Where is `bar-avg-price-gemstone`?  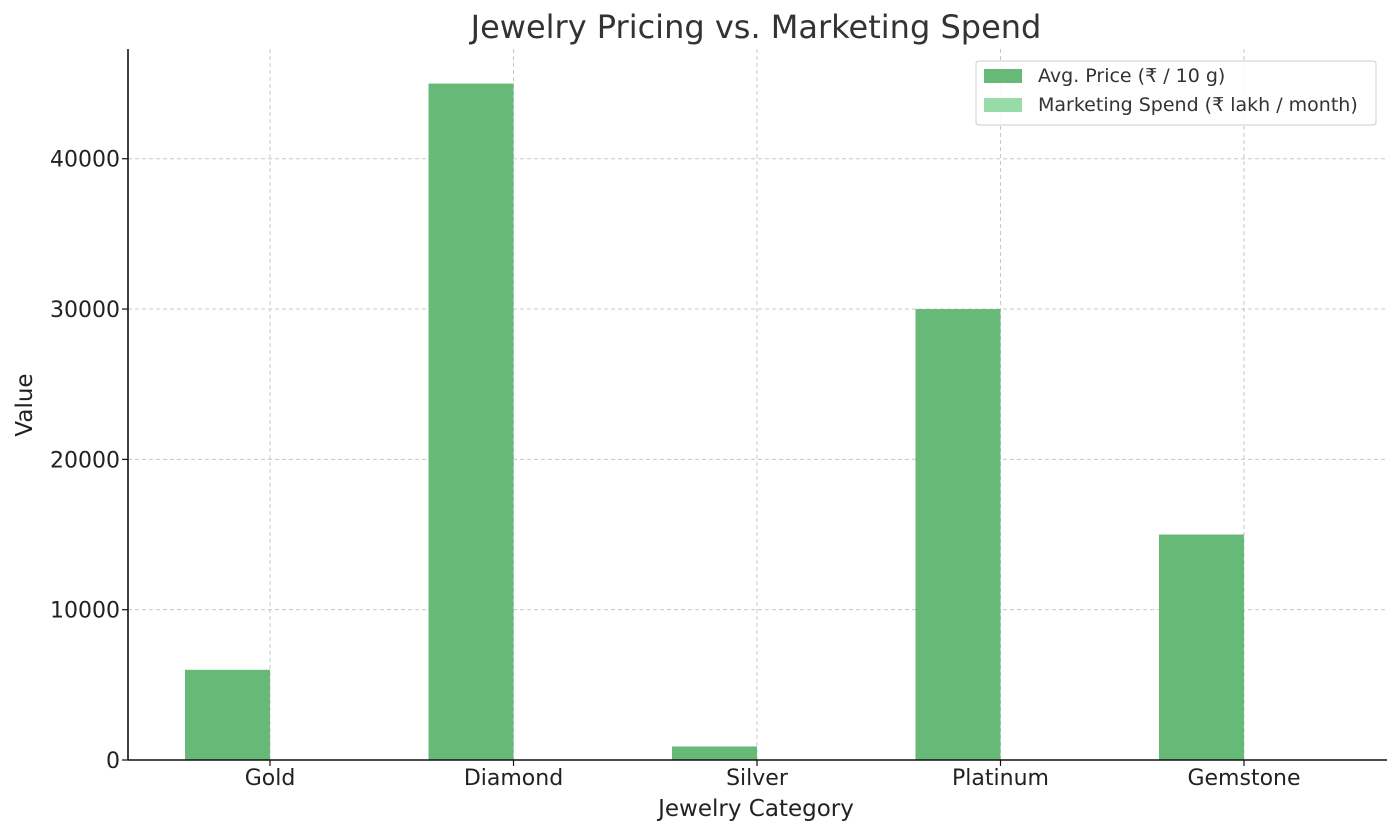
bar-avg-price-gemstone is located at coordinates (1201, 647).